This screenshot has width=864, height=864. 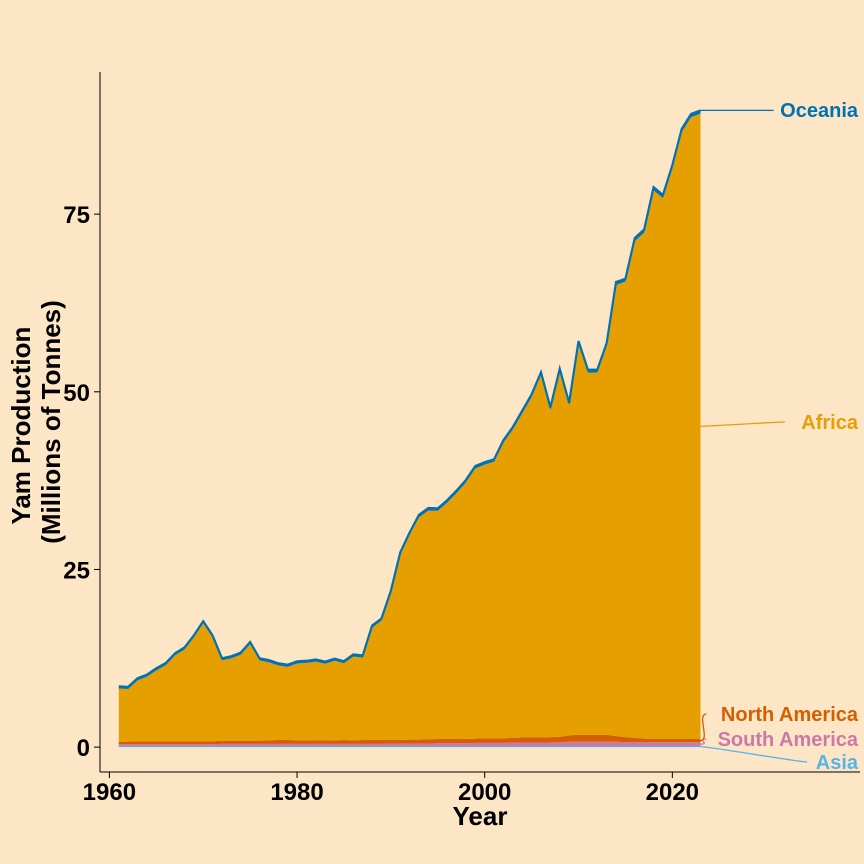 What do you see at coordinates (830, 423) in the screenshot?
I see `label-africa: Africa` at bounding box center [830, 423].